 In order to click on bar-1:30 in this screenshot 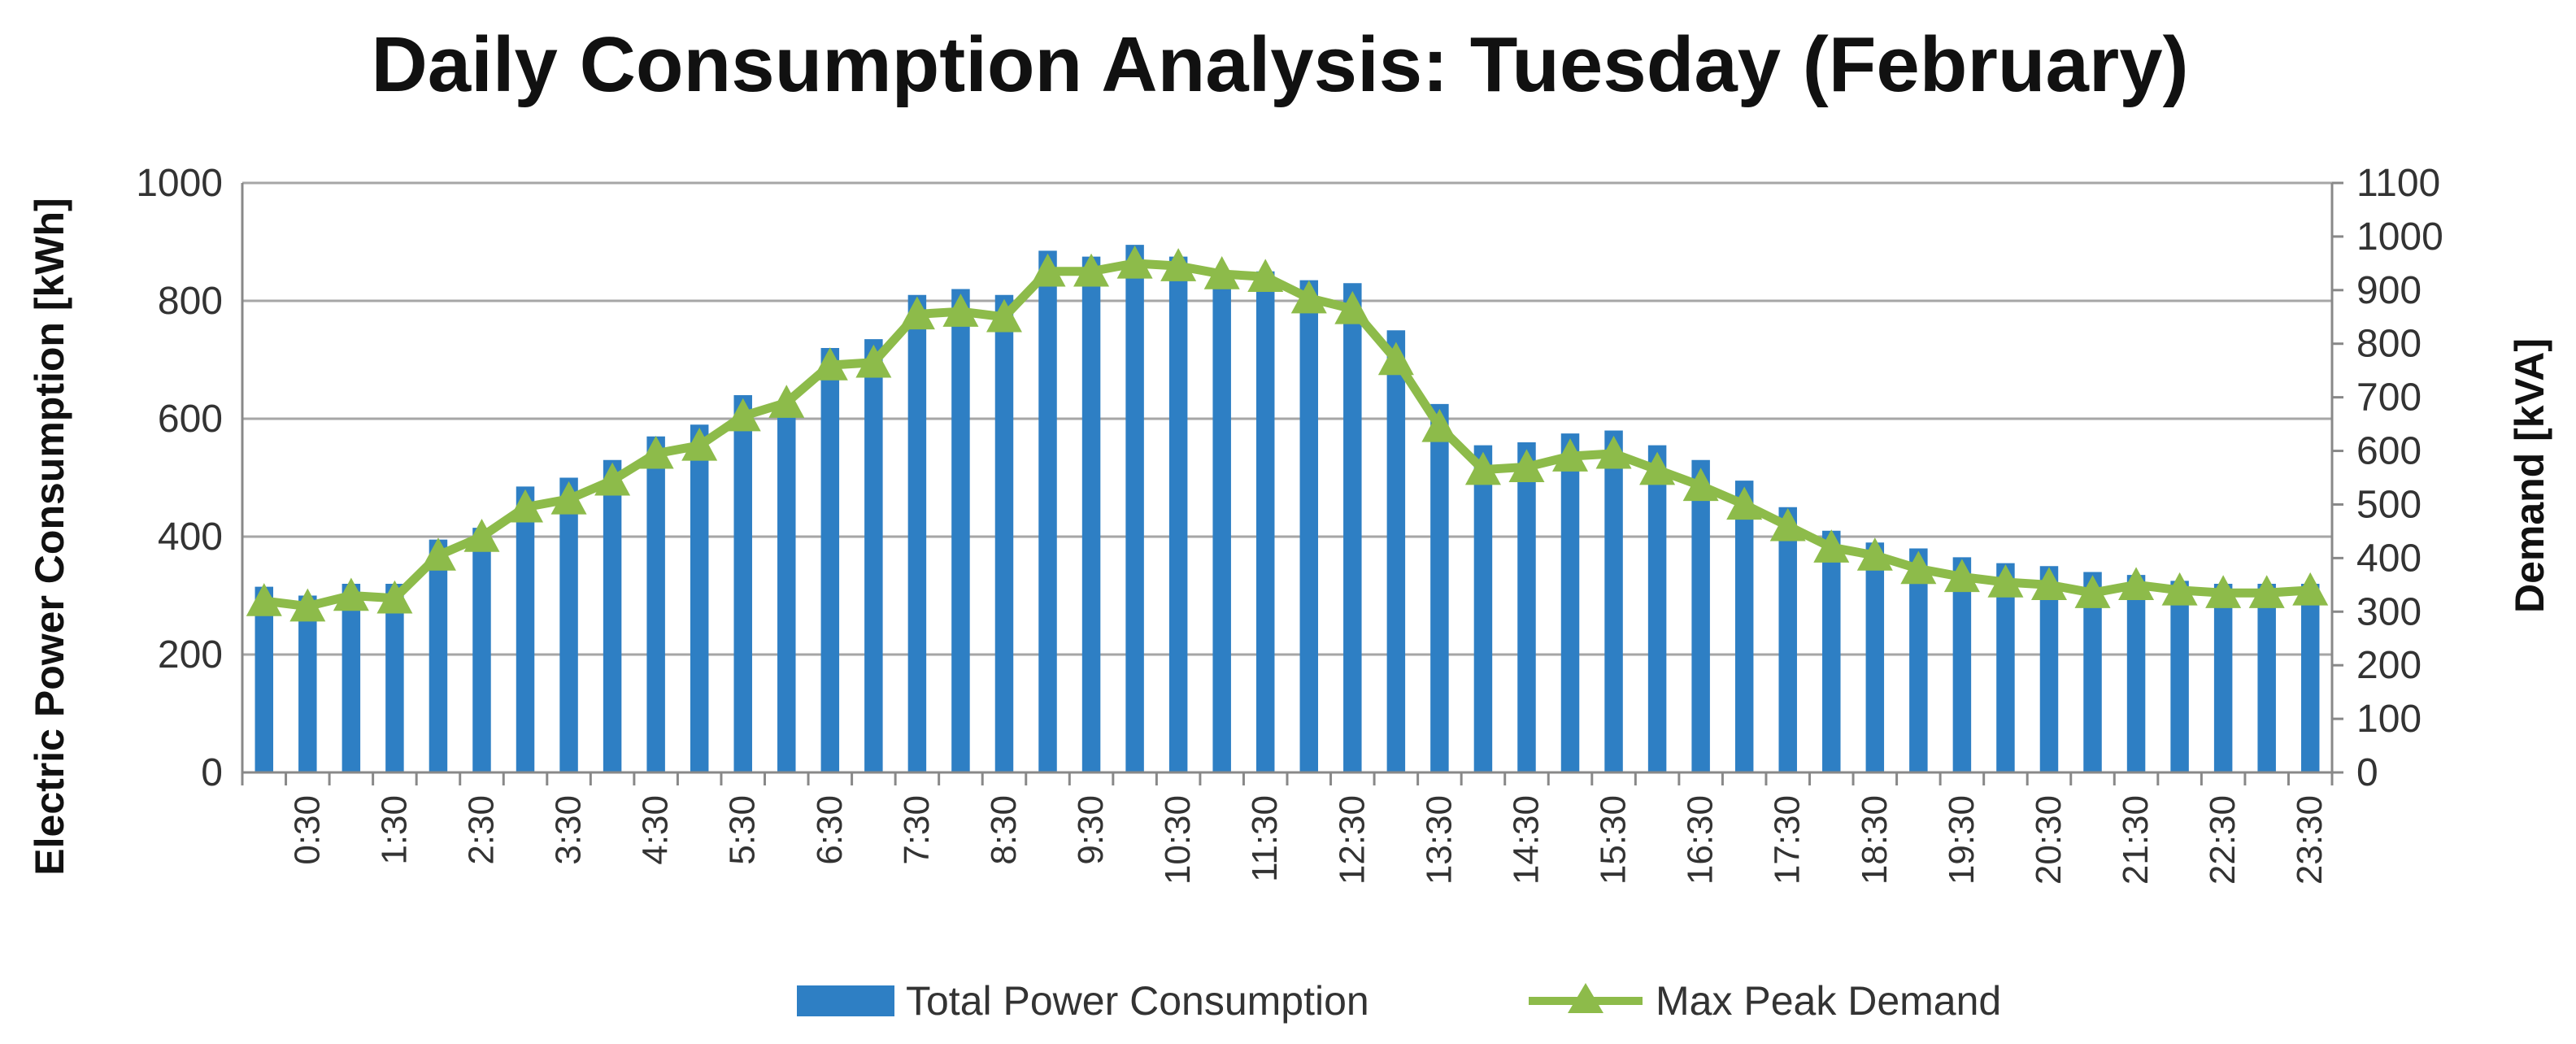, I will do `click(394, 678)`.